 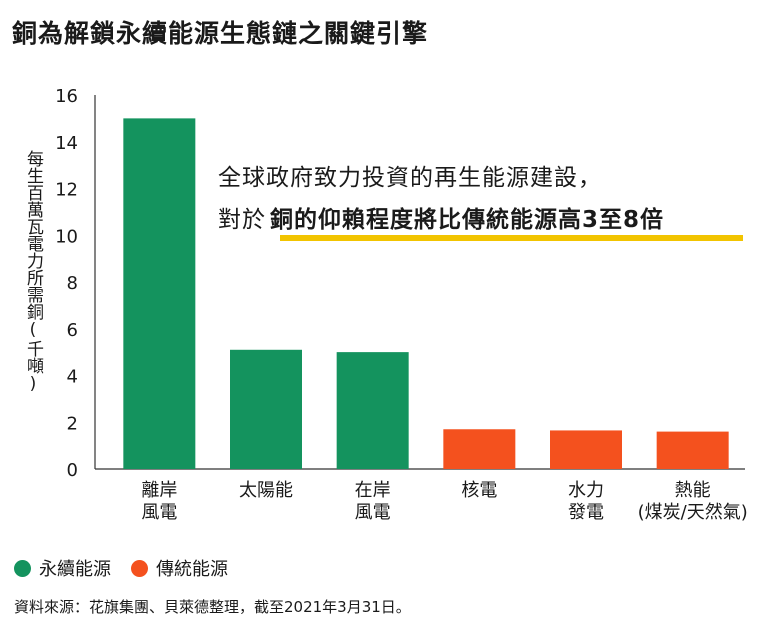 I want to click on annotation-line-2: 對於 銅的仰賴程度將比傳統能源高3至8倍, so click(x=441, y=217).